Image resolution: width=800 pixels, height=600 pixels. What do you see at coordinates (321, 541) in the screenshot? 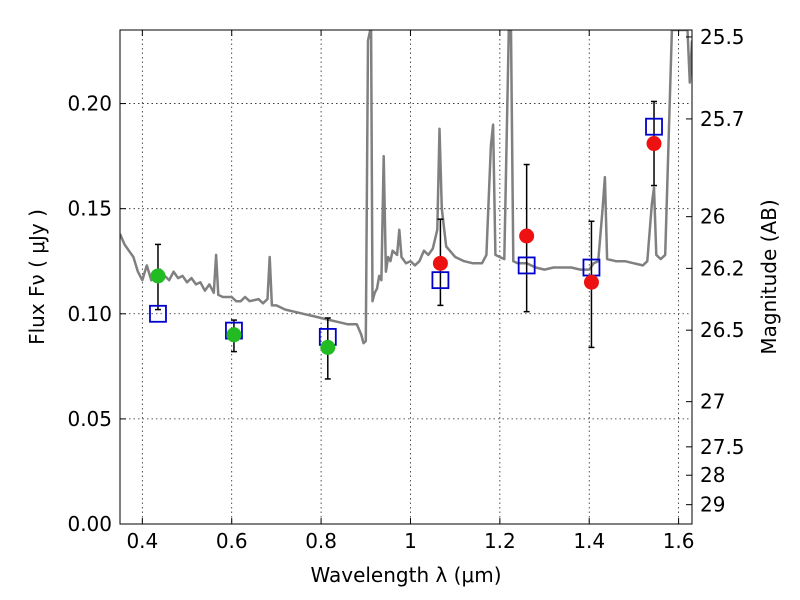
I see `x-tick-label: 0.8` at bounding box center [321, 541].